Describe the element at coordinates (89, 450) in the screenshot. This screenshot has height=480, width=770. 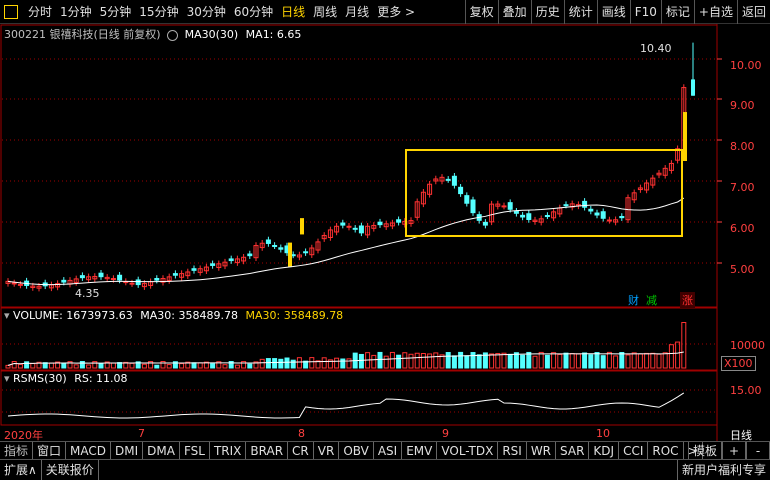
I see `indicator-tab-2: MACD` at that location.